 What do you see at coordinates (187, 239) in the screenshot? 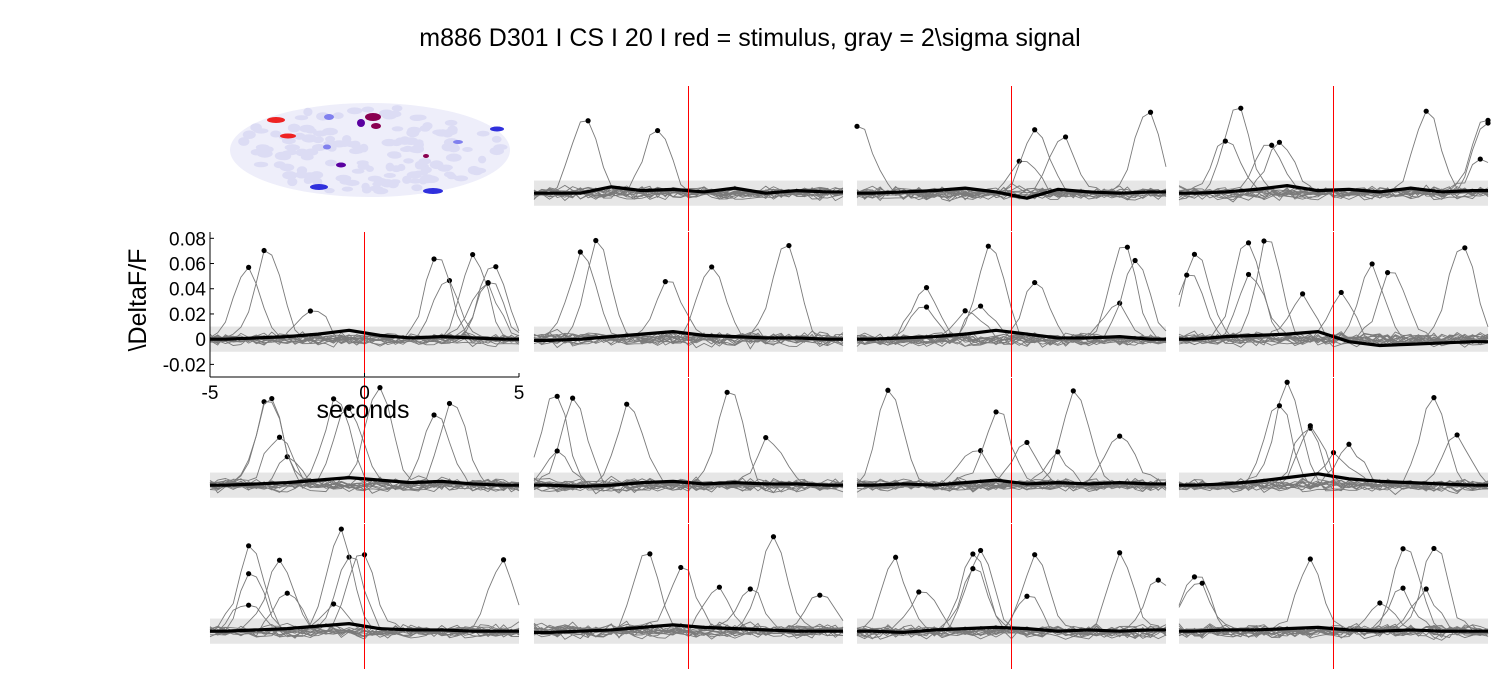
I see `y-tick-label: 0.08` at bounding box center [187, 239].